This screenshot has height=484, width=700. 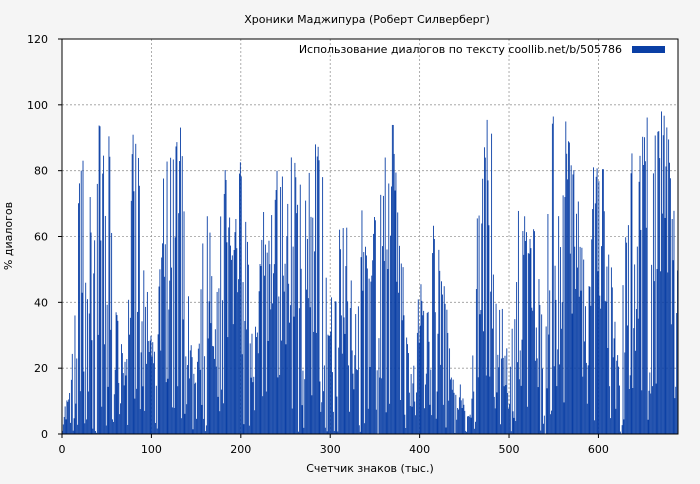 What do you see at coordinates (37, 105) in the screenshot?
I see `y-tick-label: 100` at bounding box center [37, 105].